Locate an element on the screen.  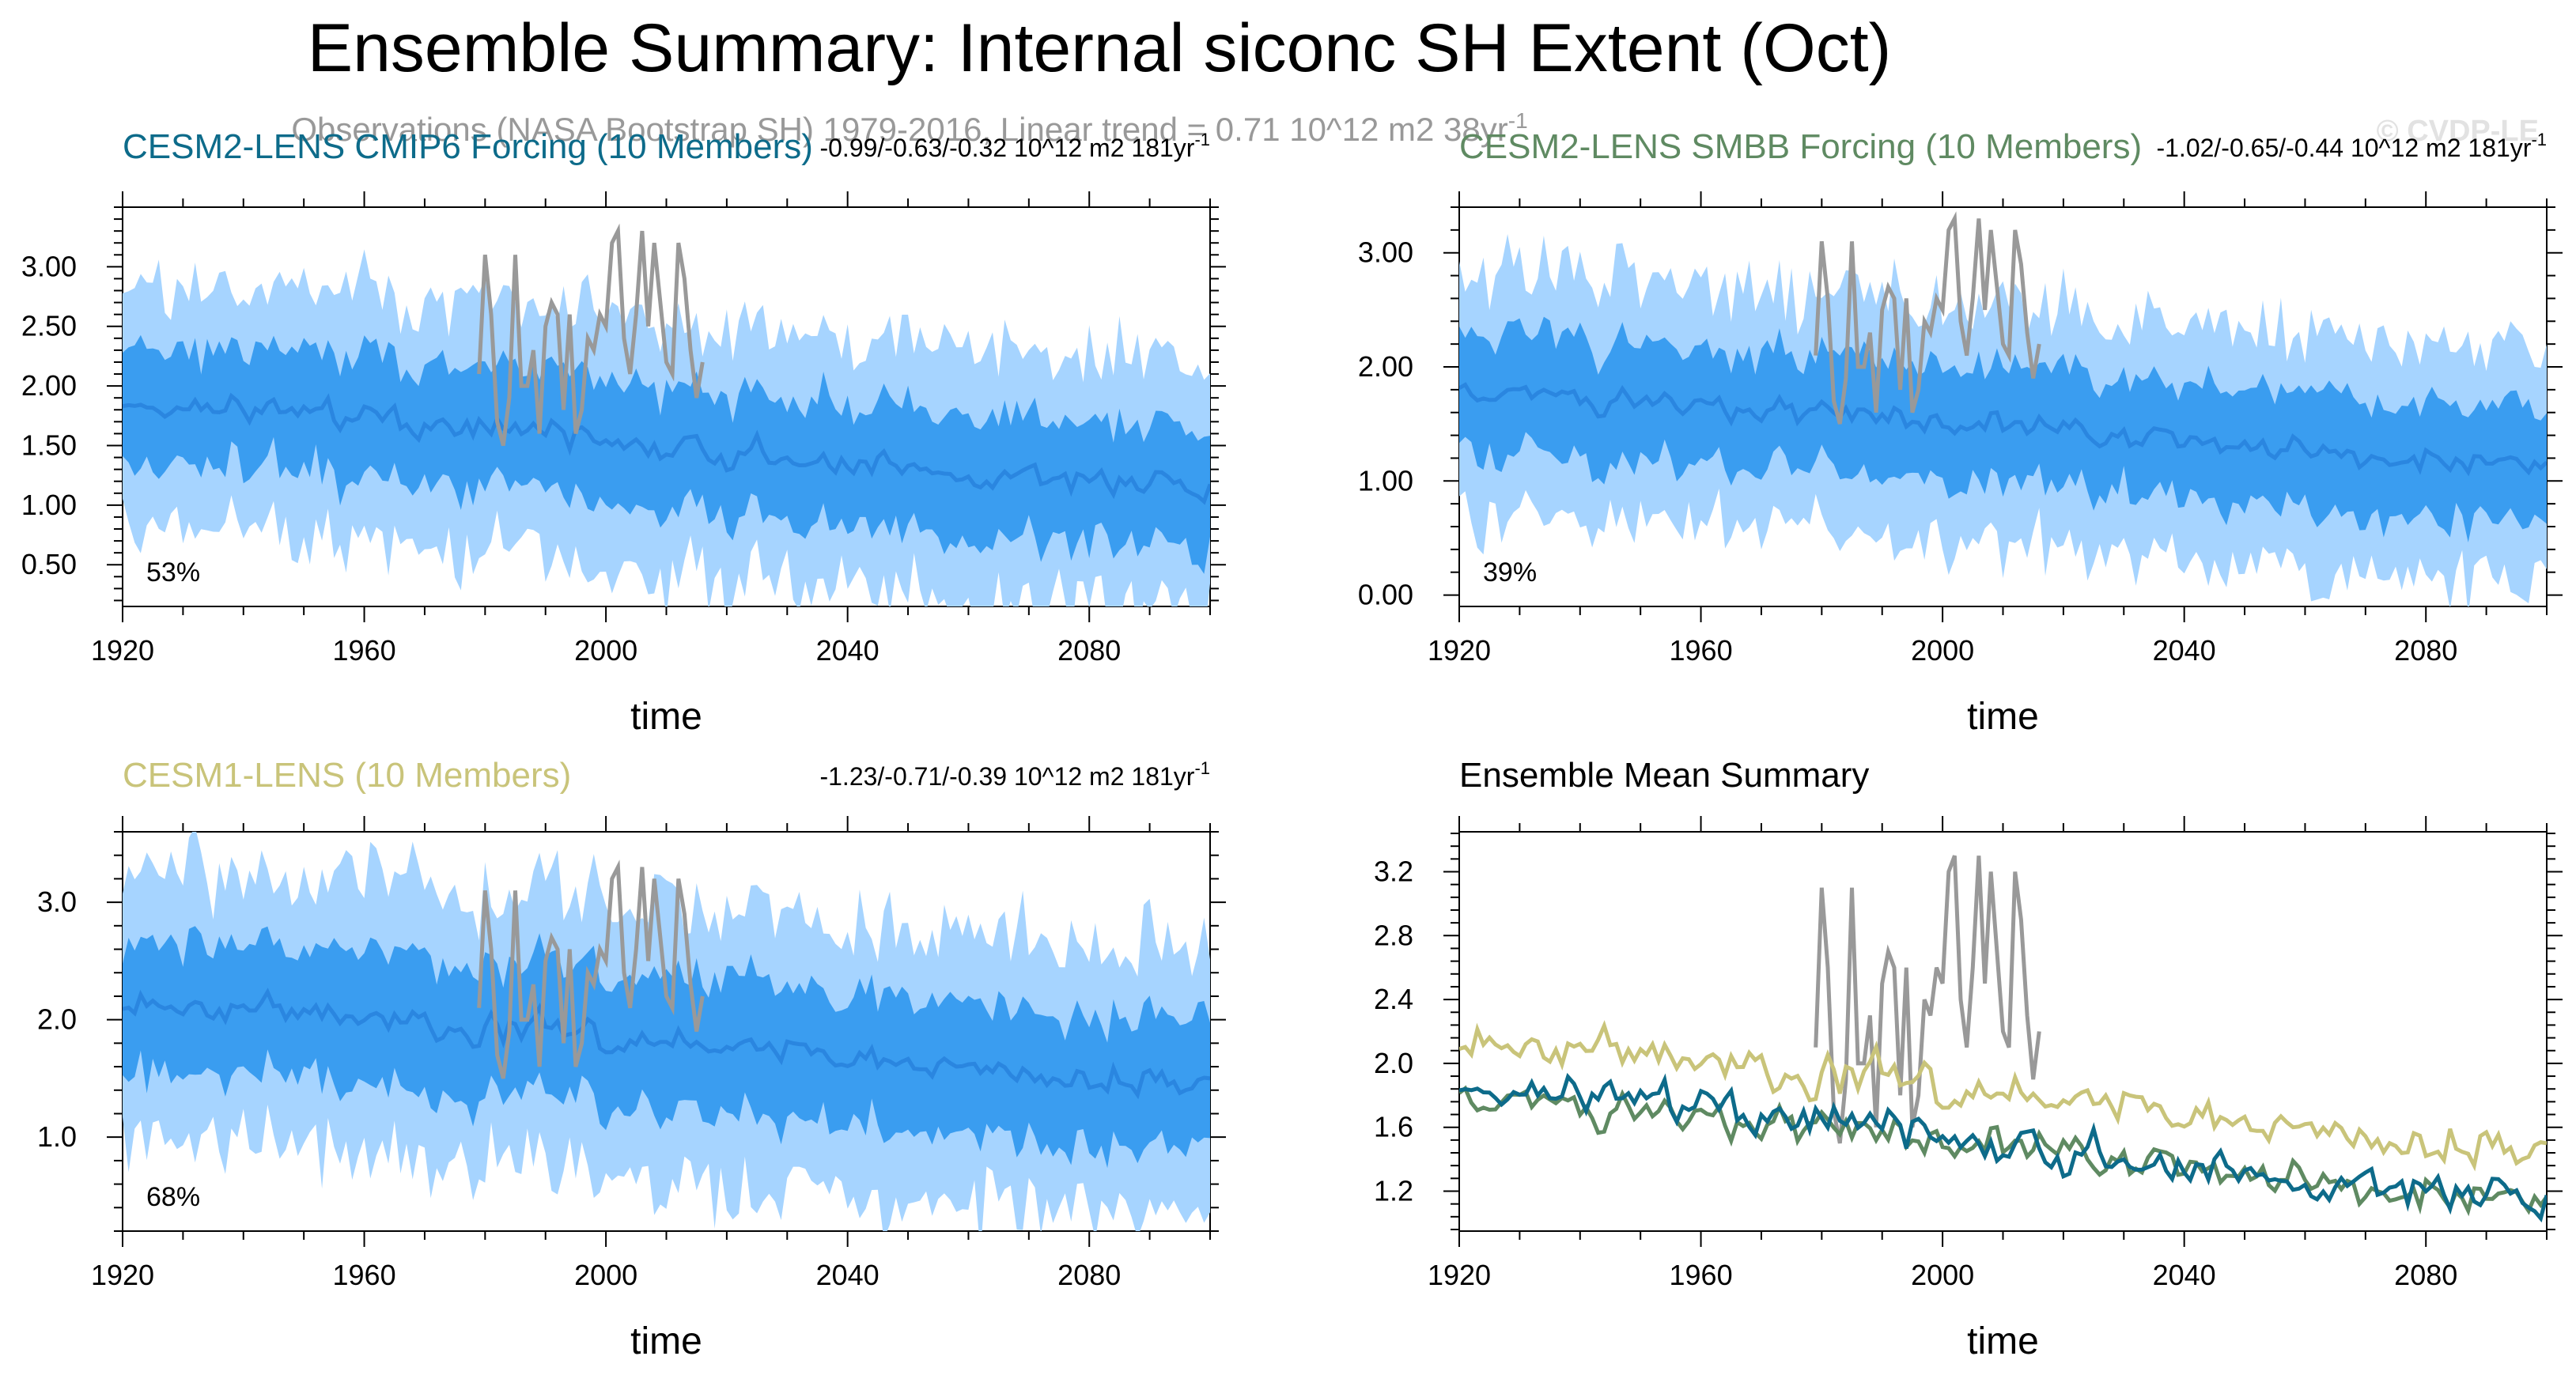
y-tick-label: 1.6 is located at coordinates (1393, 1127).